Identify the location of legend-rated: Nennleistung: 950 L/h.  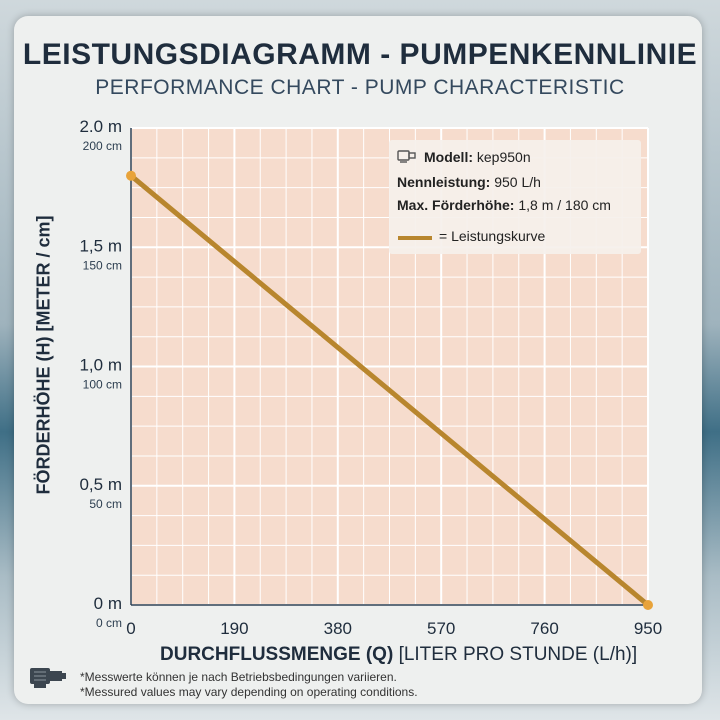
(469, 182).